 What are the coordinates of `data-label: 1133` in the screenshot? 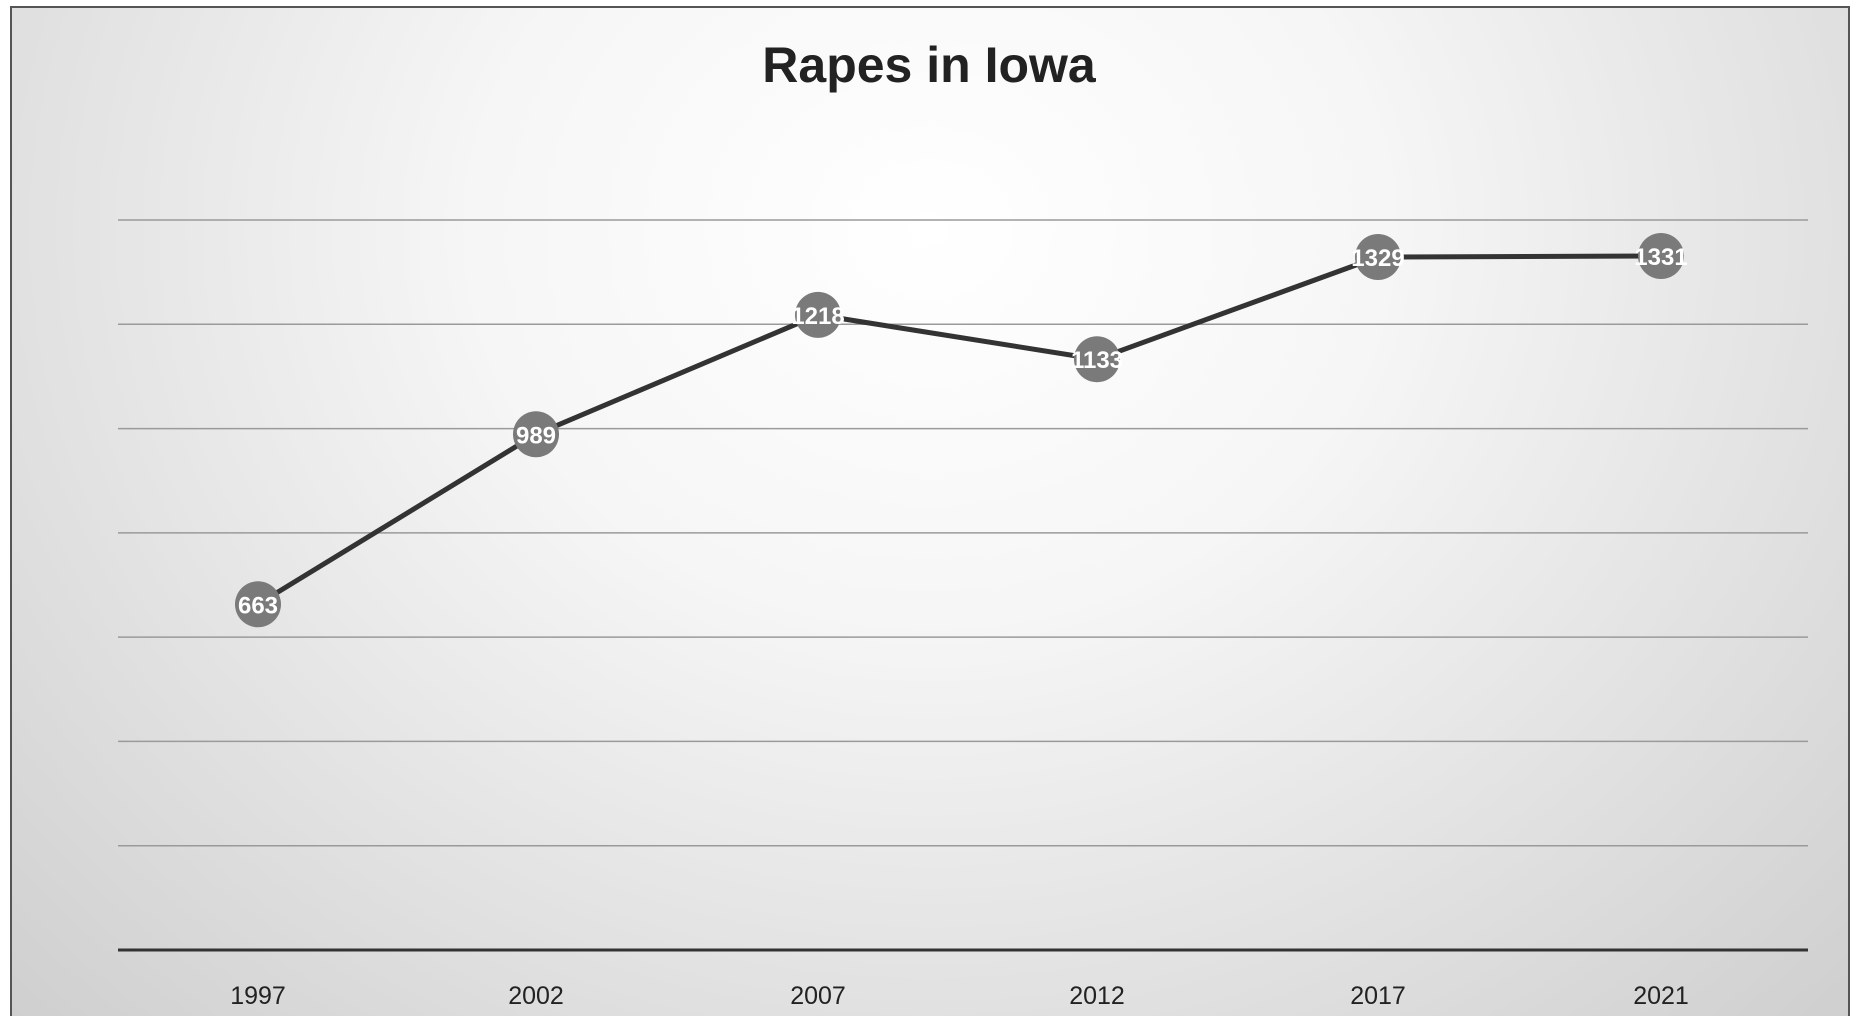 It's located at (1097, 360).